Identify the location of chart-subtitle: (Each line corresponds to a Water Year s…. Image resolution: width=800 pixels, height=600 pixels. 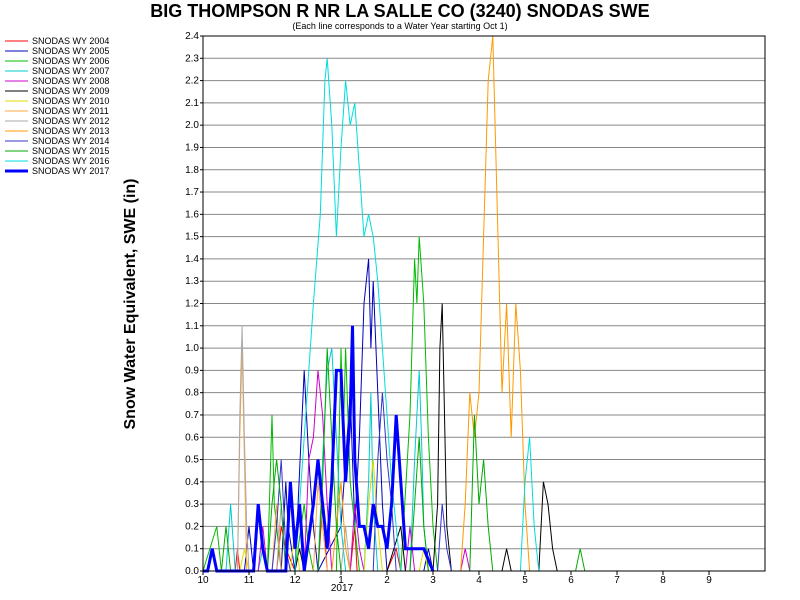
(399, 26).